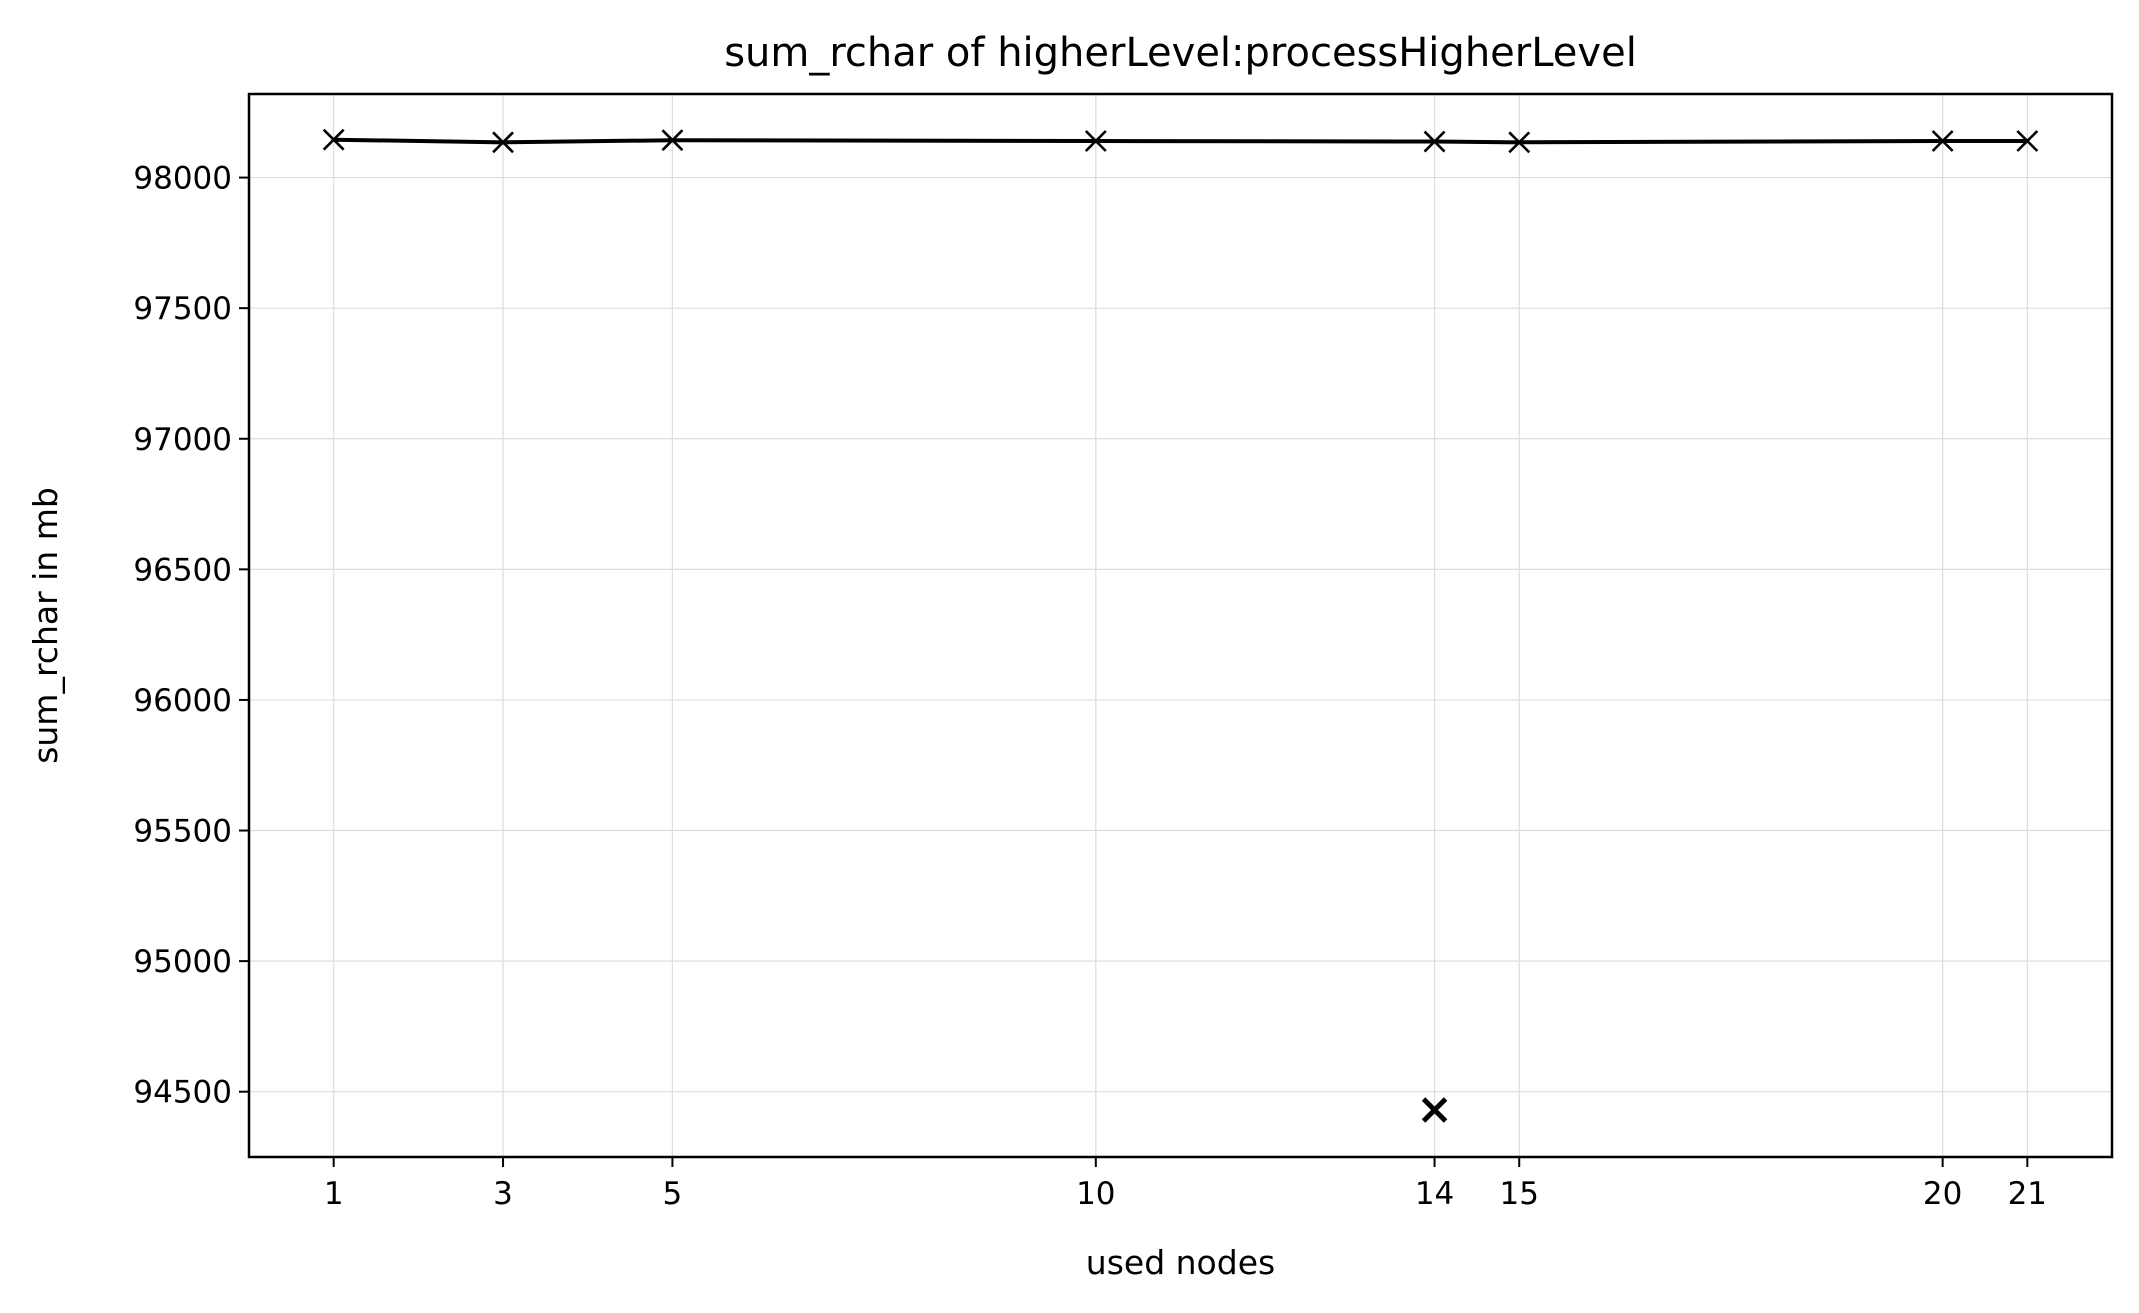  I want to click on y-tick-label: 95500, so click(182, 832).